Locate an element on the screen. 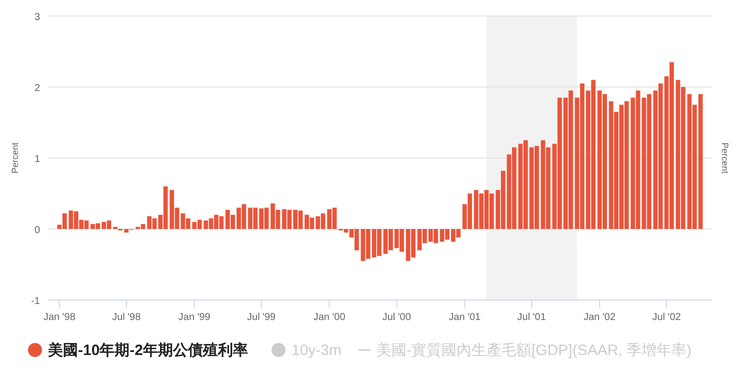 This screenshot has width=740, height=376. x-tick-label: Jan '01 is located at coordinates (465, 317).